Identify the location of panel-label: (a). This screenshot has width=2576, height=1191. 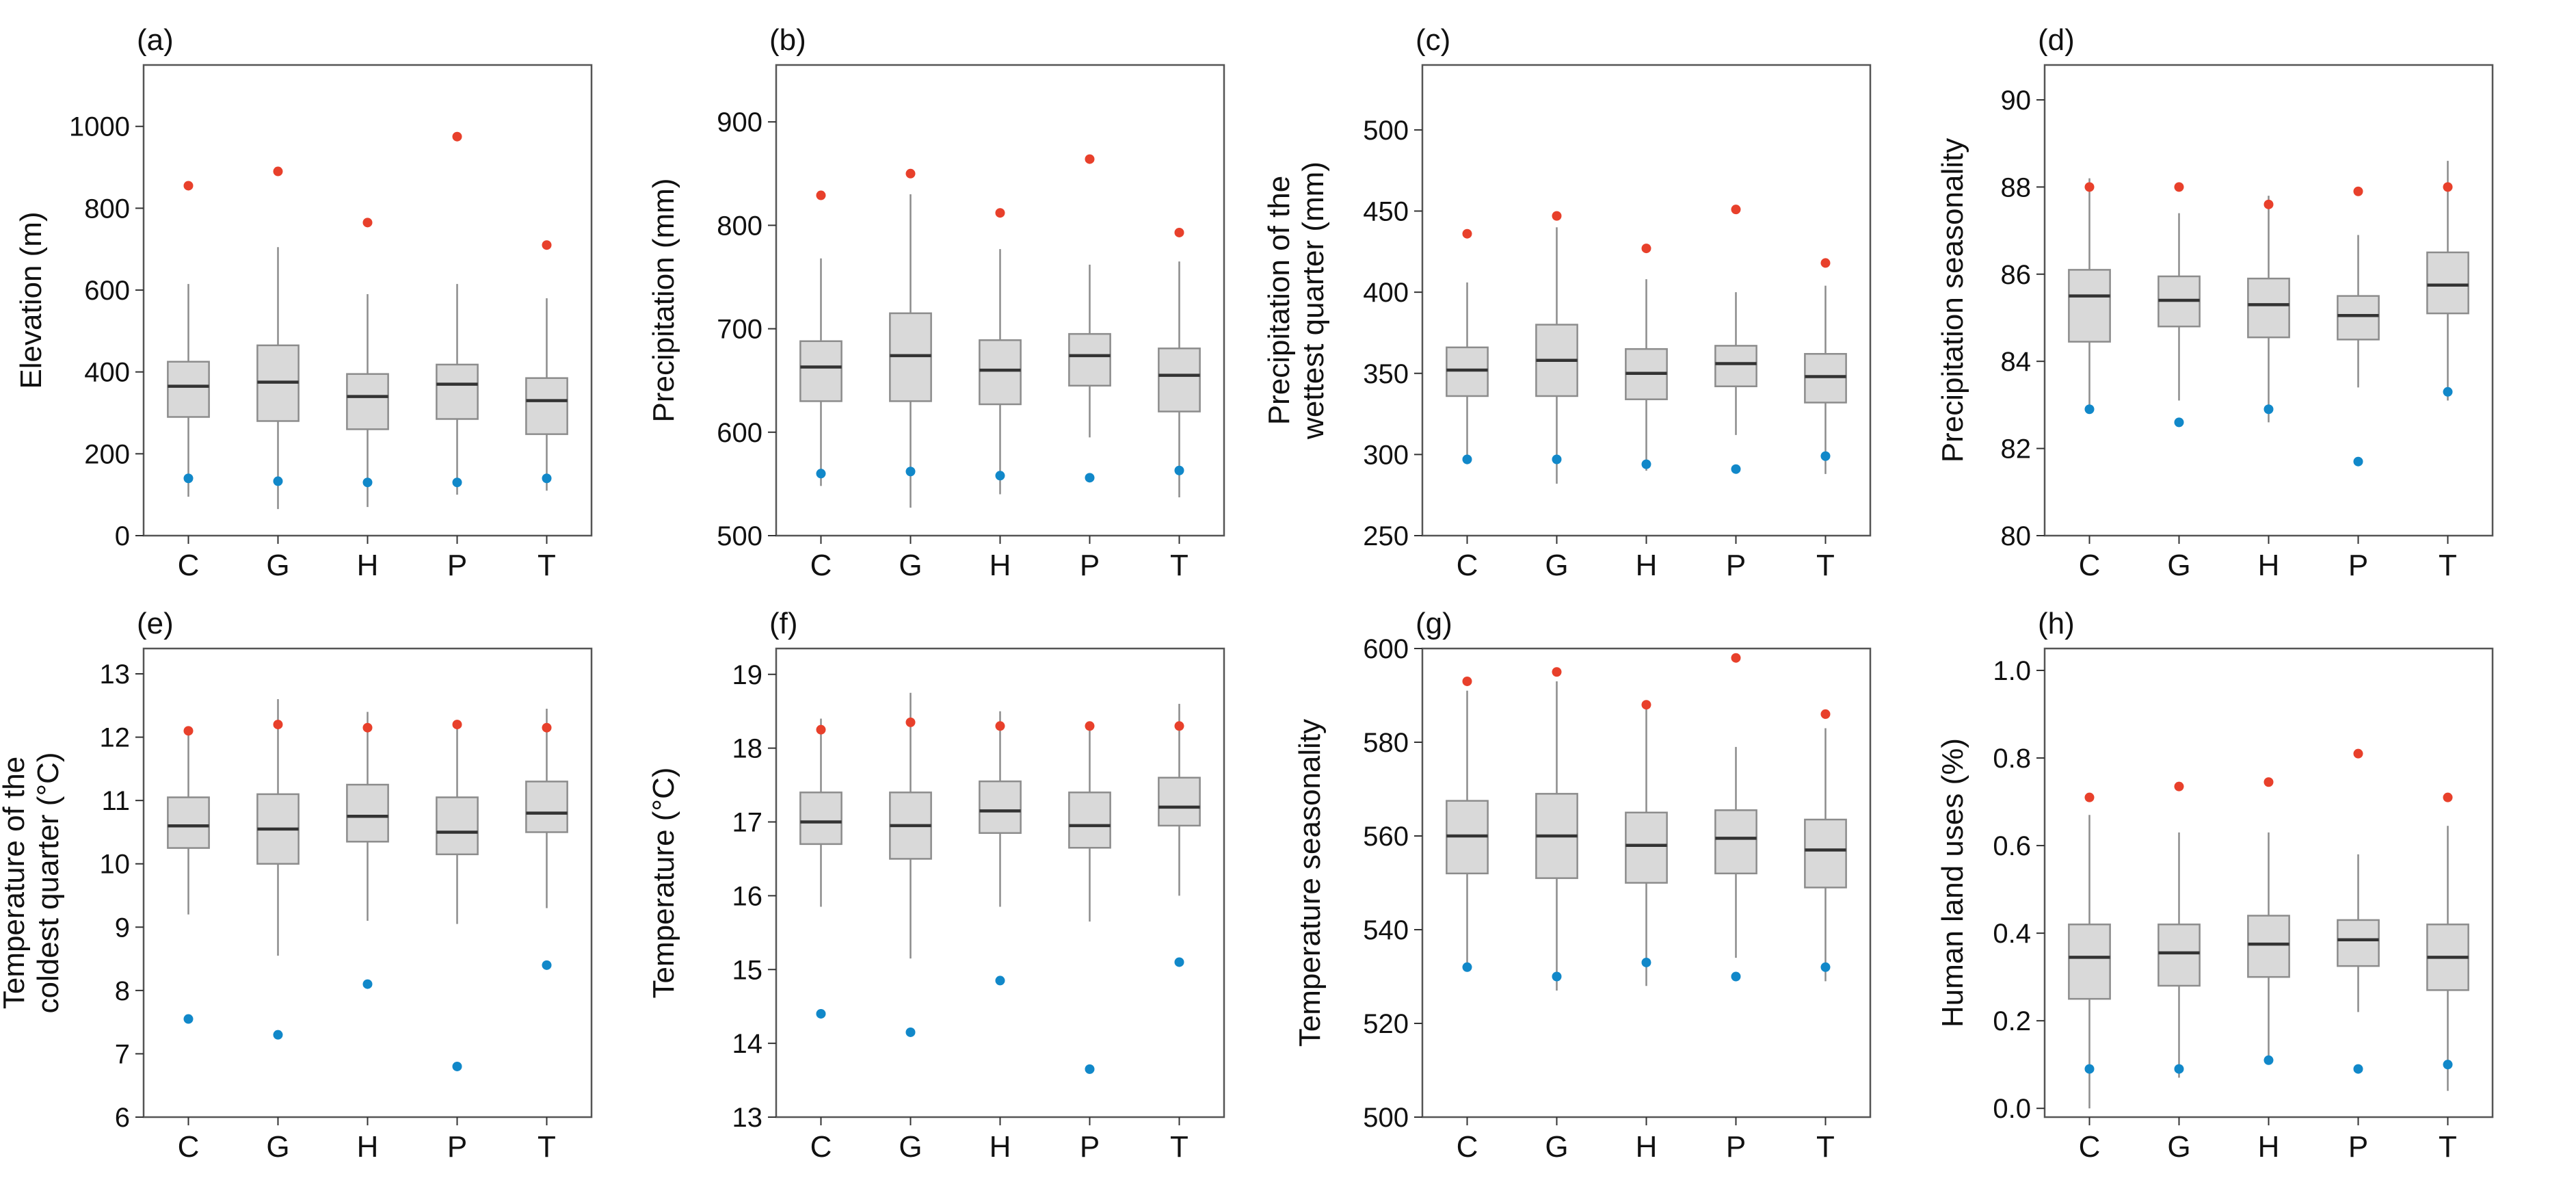
(155, 40).